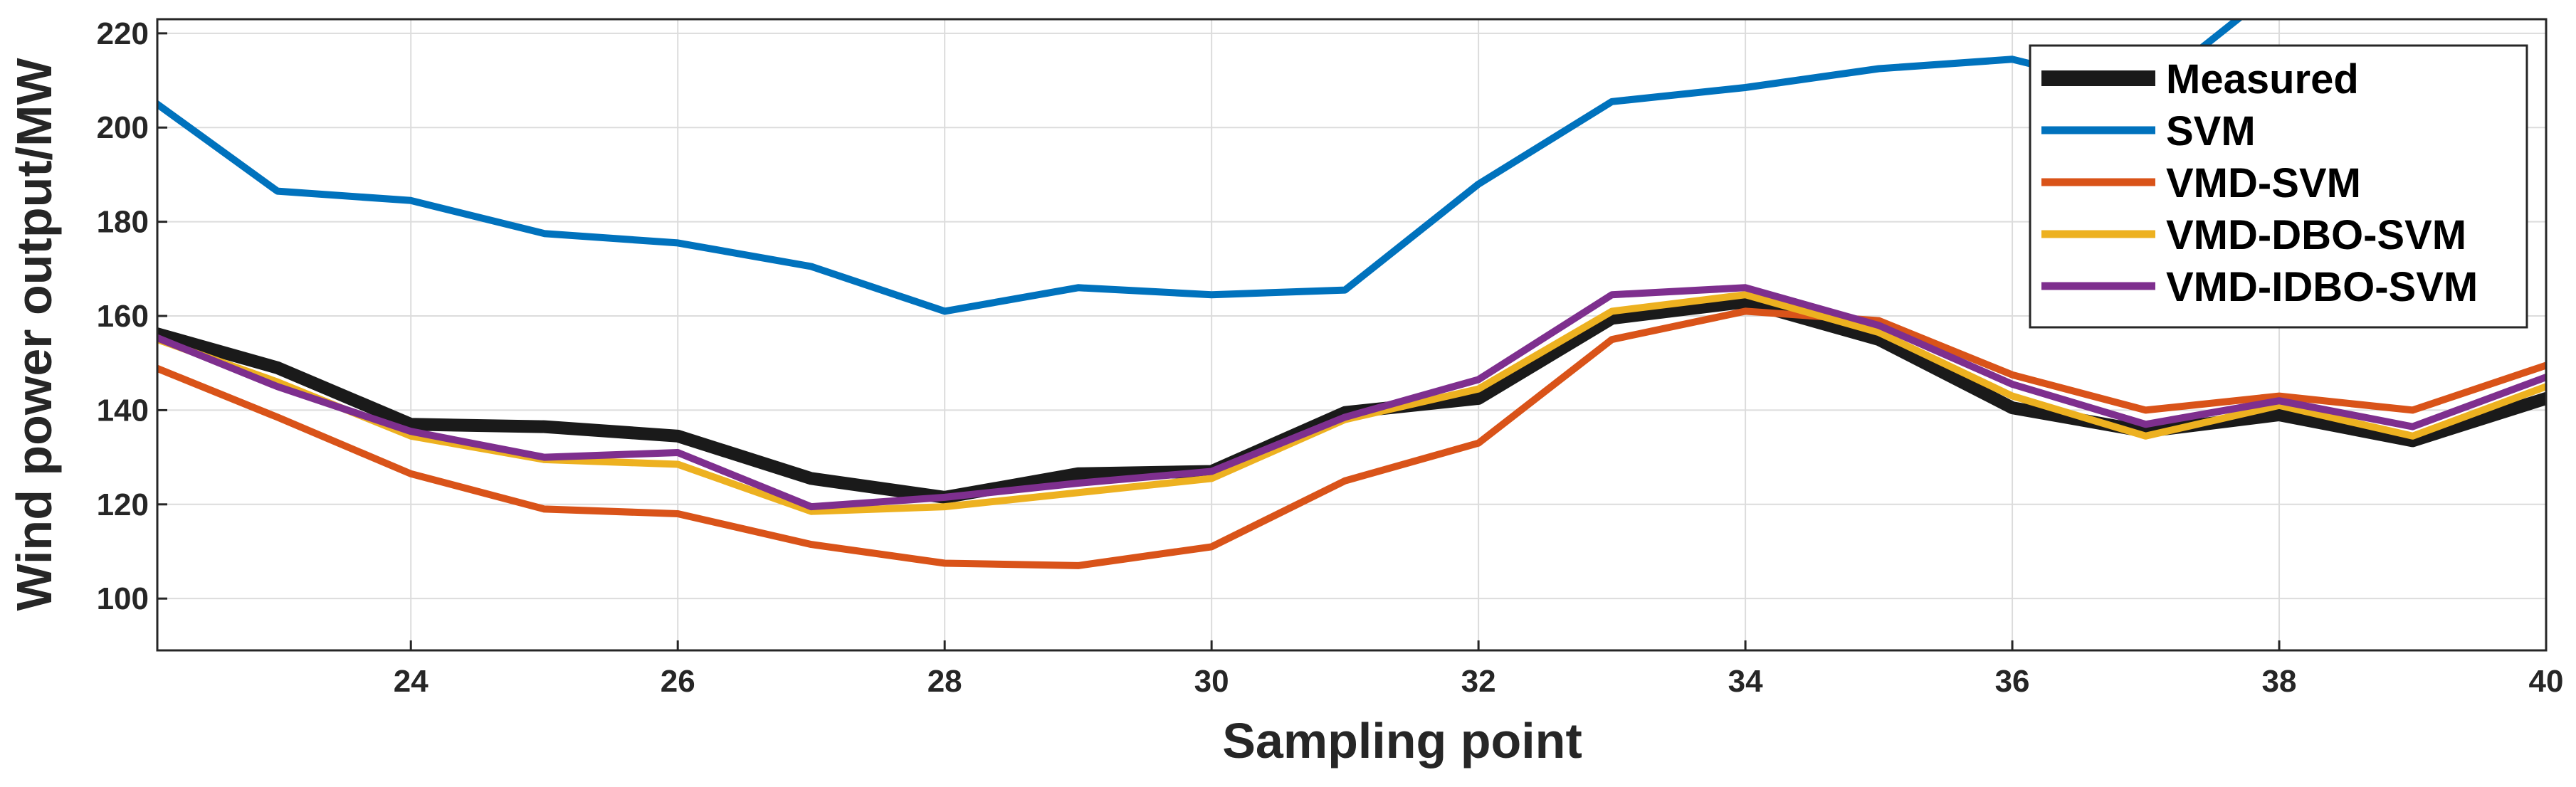 The width and height of the screenshot is (2576, 787). I want to click on legend-label: Measured, so click(2262, 79).